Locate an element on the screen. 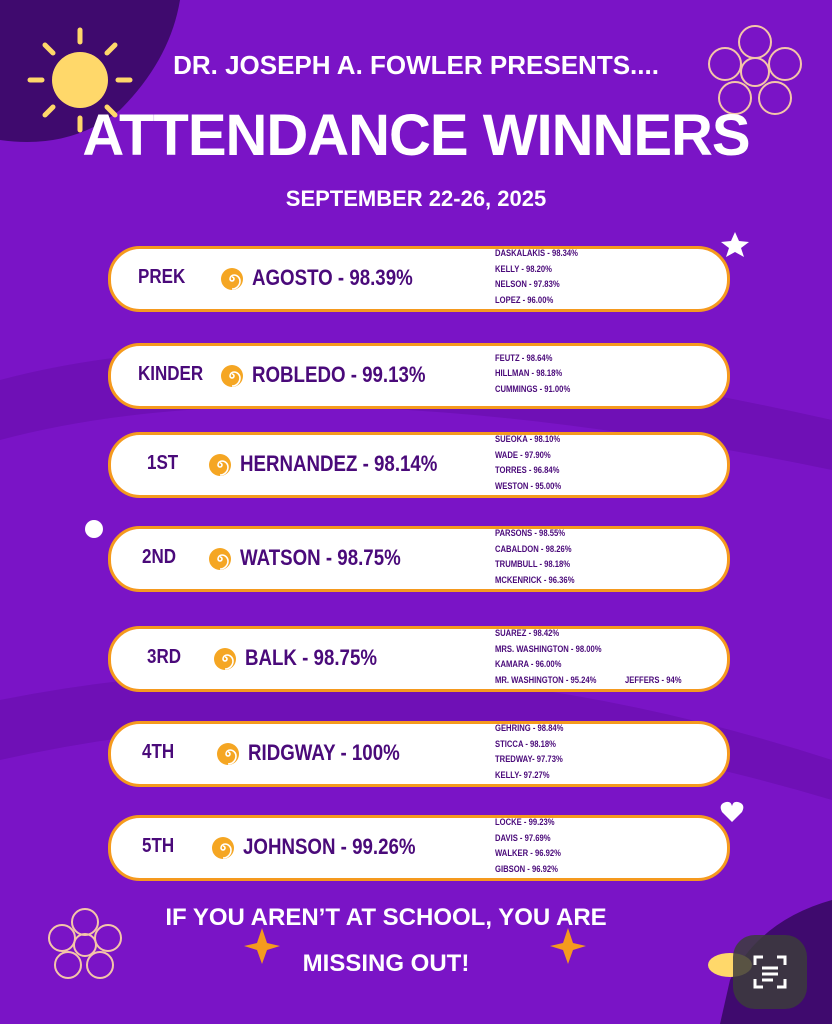 The width and height of the screenshot is (832, 1024). winner: BALK - 98.75% is located at coordinates (311, 657).